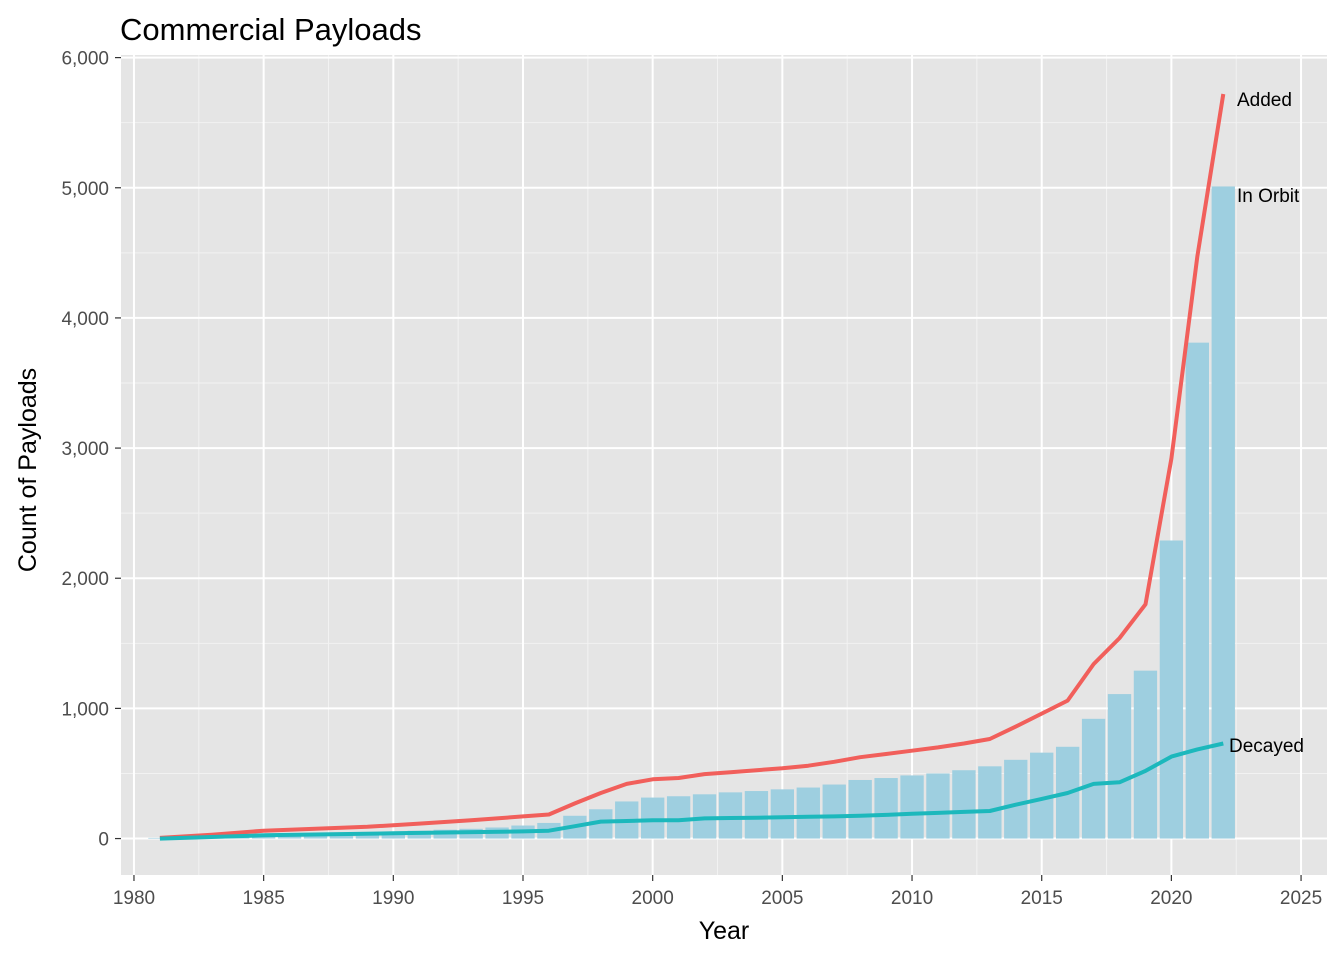 The height and width of the screenshot is (960, 1344). What do you see at coordinates (271, 29) in the screenshot?
I see `chart-title: Commercial Payloads` at bounding box center [271, 29].